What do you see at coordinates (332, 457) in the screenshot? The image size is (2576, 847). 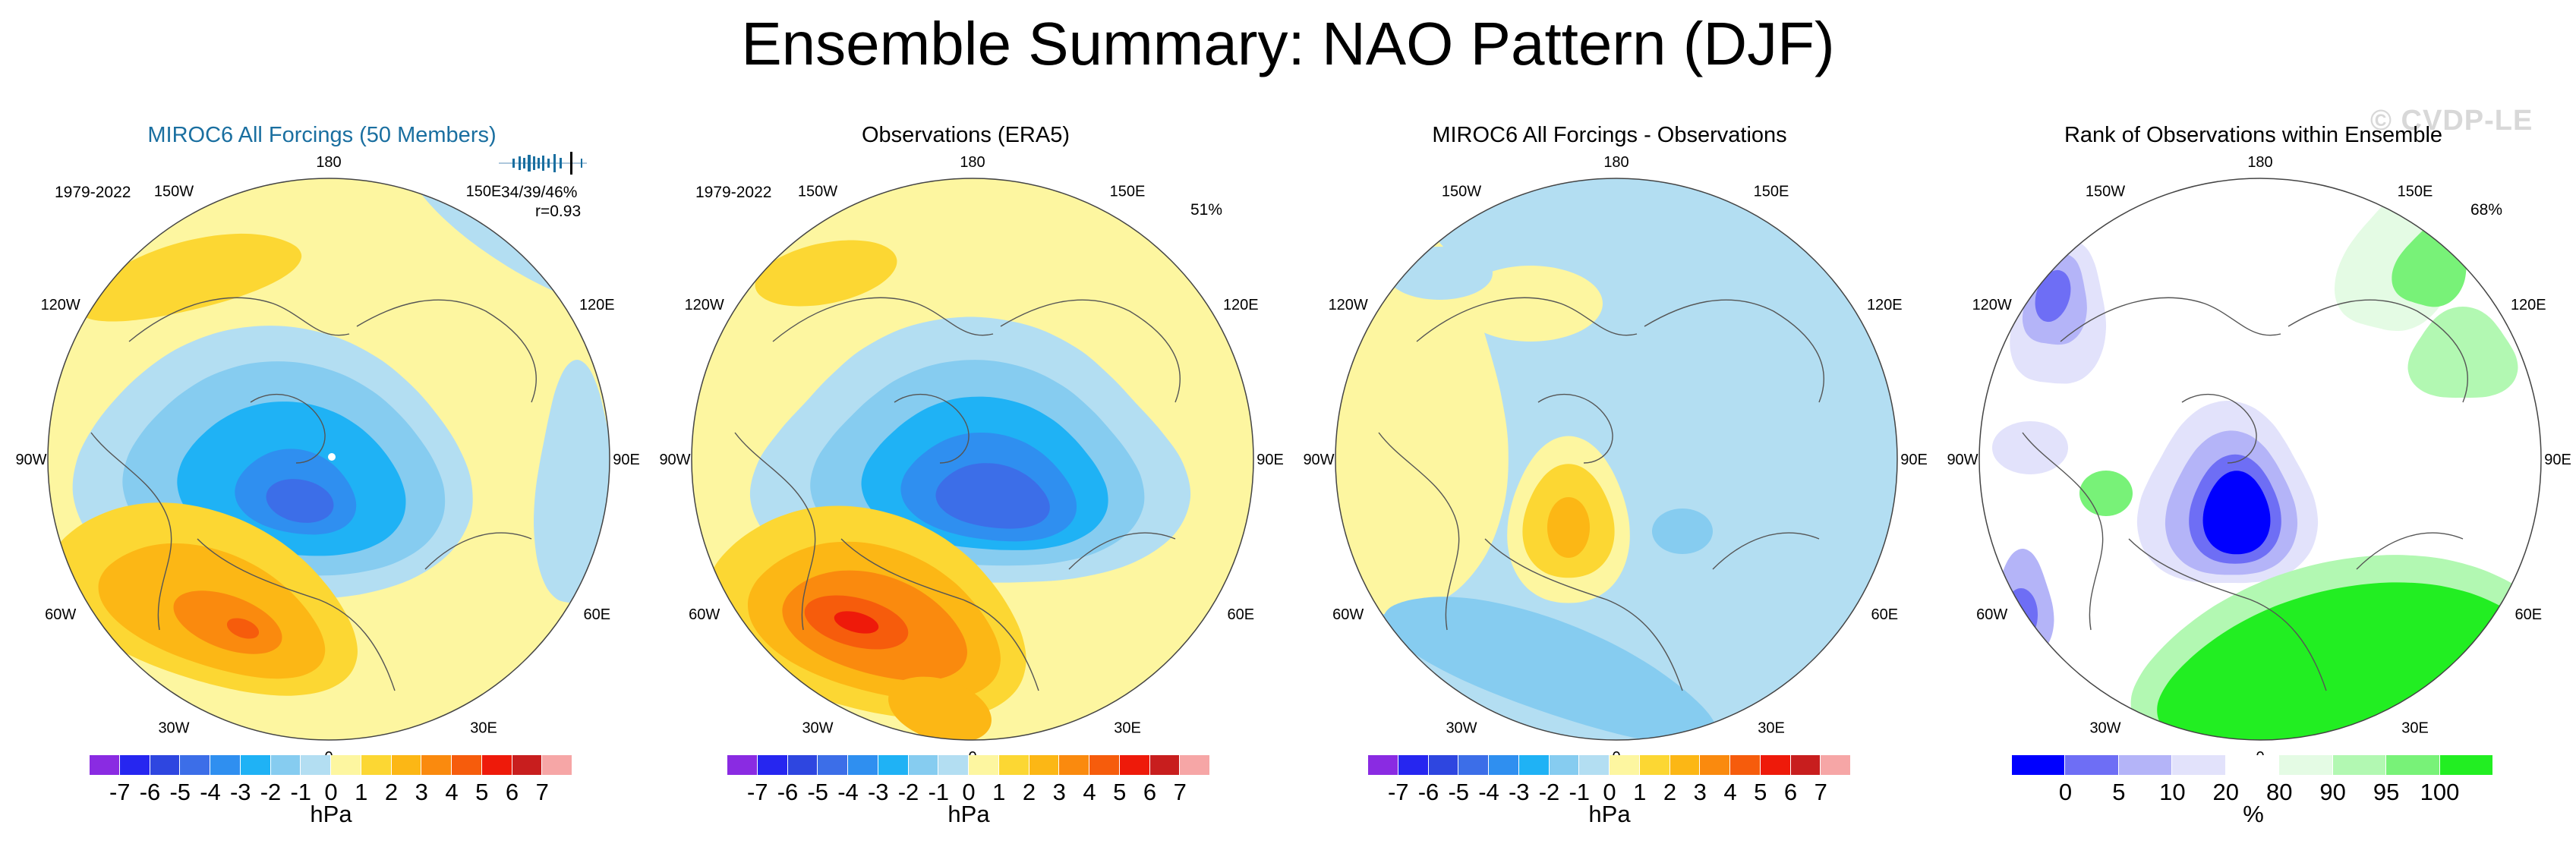 I see `pole-marker` at bounding box center [332, 457].